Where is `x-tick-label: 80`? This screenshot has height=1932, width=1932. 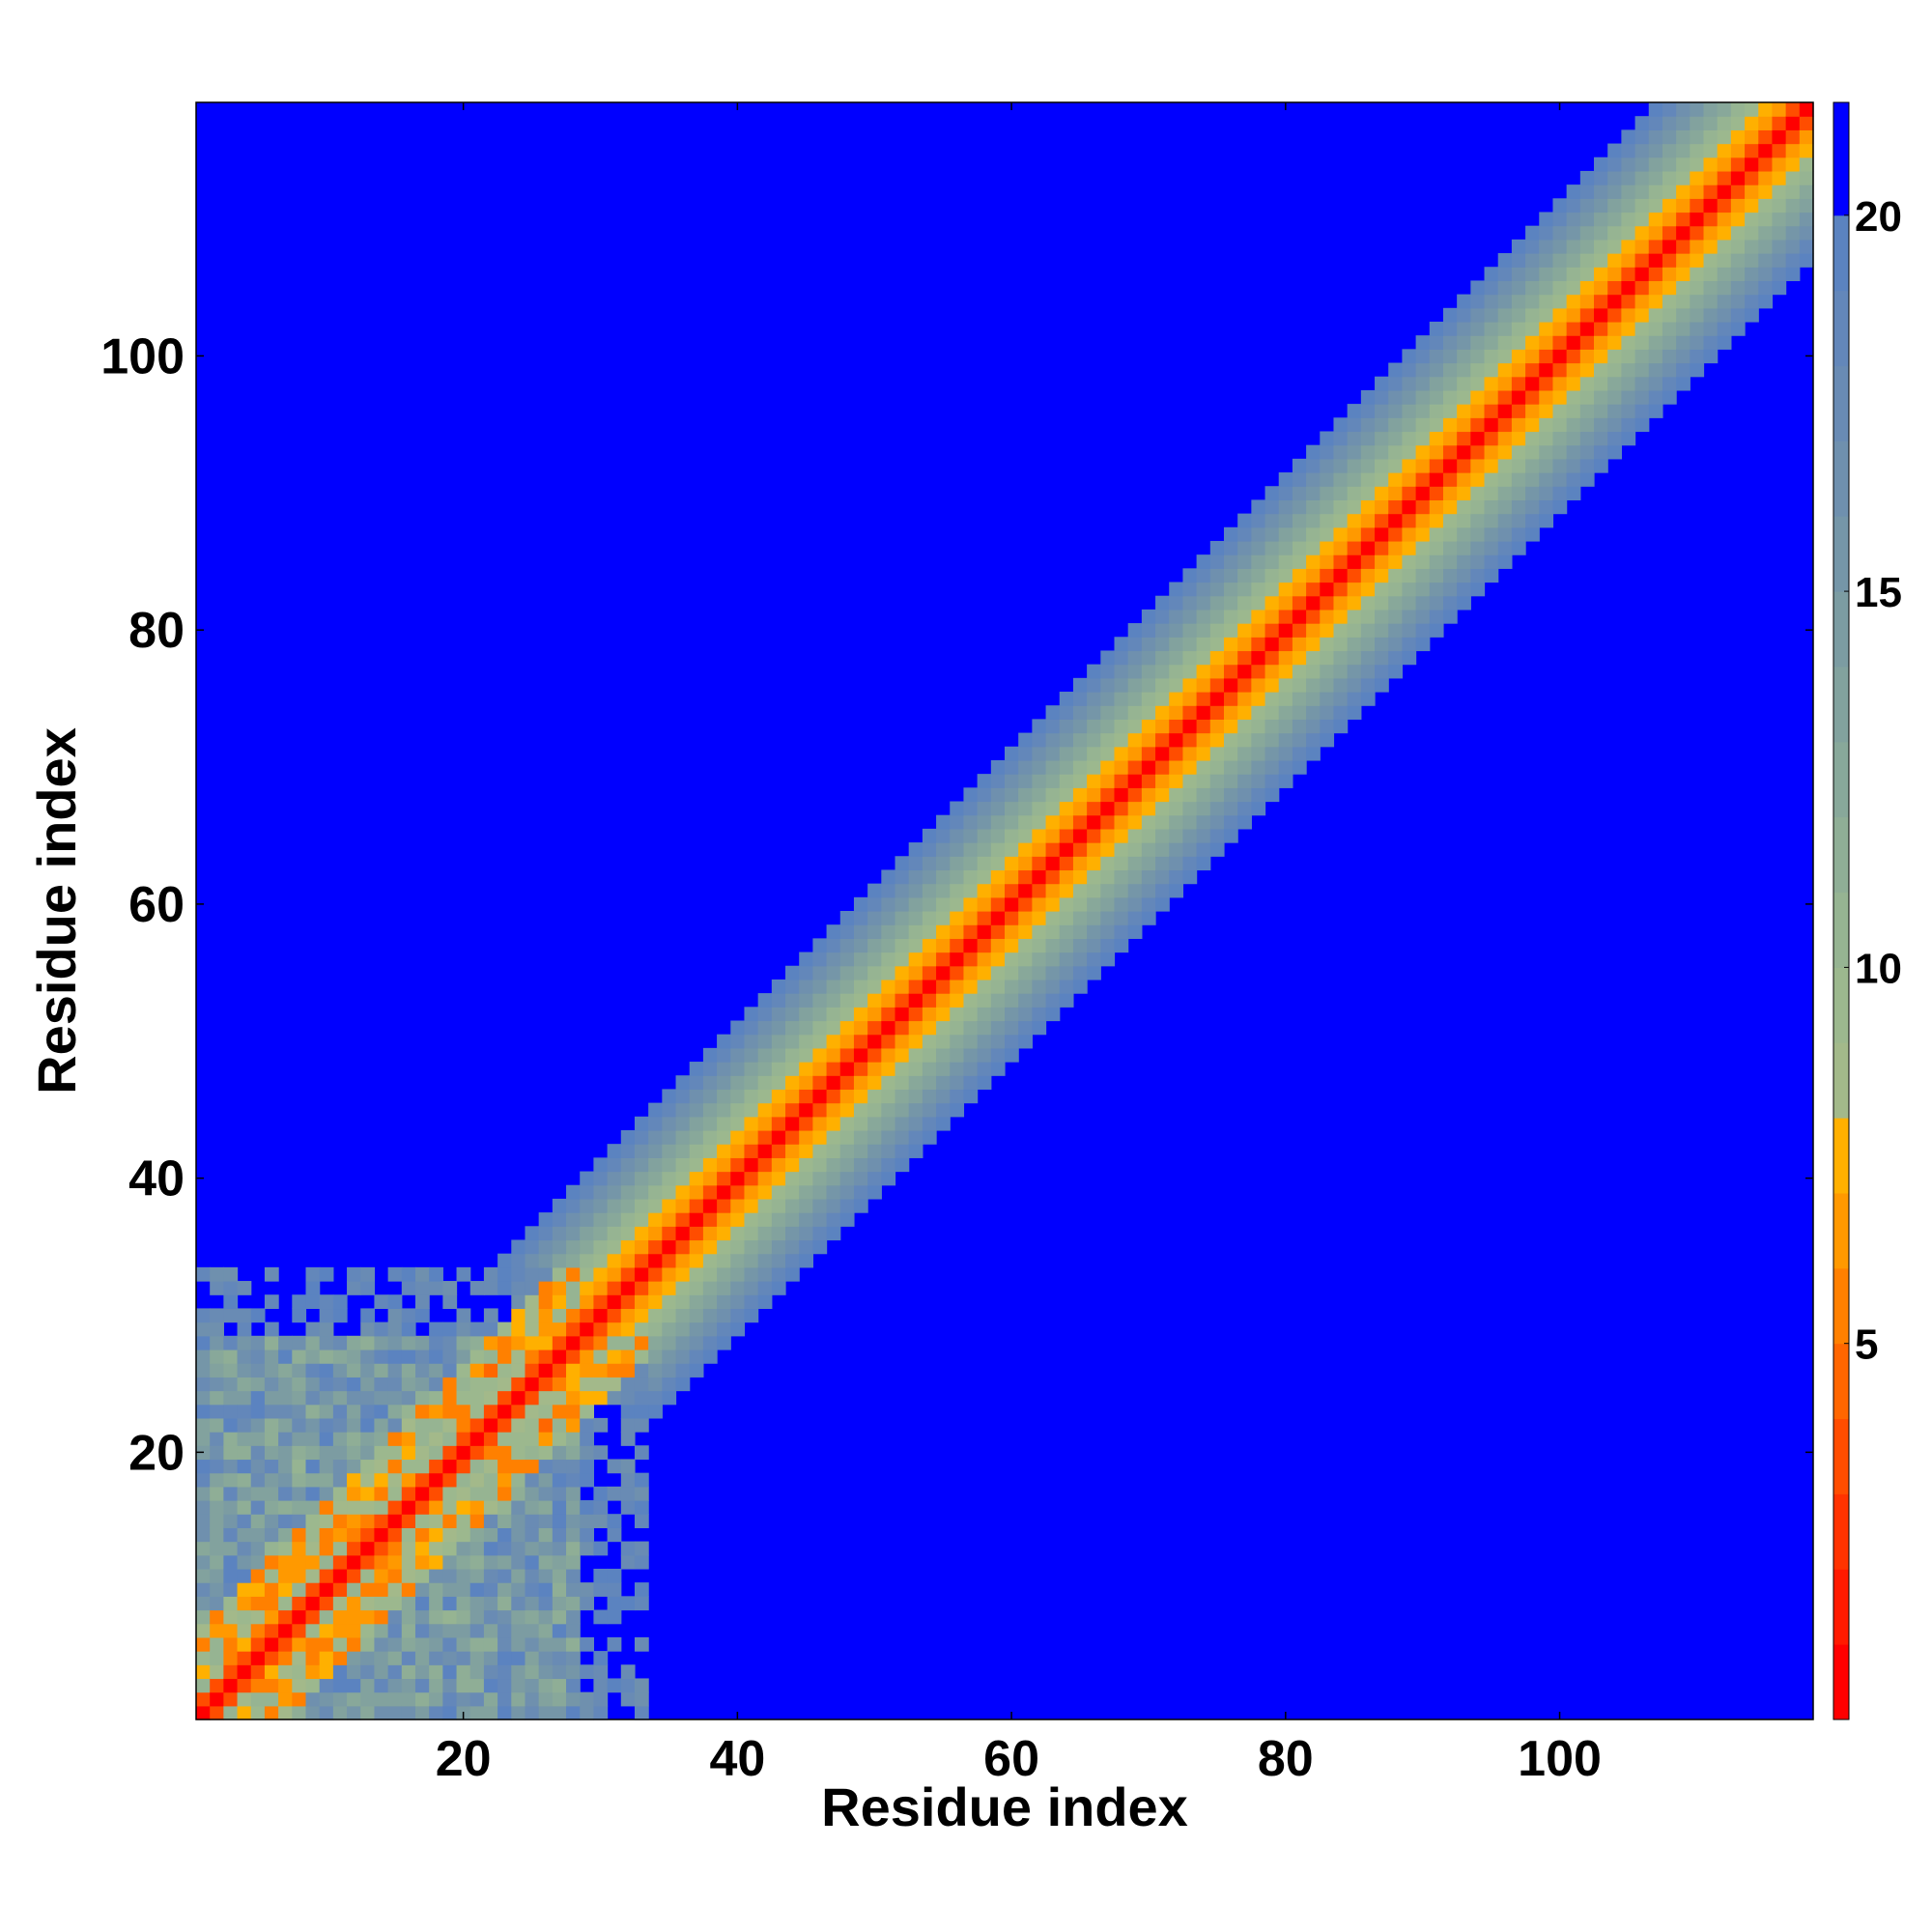 x-tick-label: 80 is located at coordinates (1286, 1759).